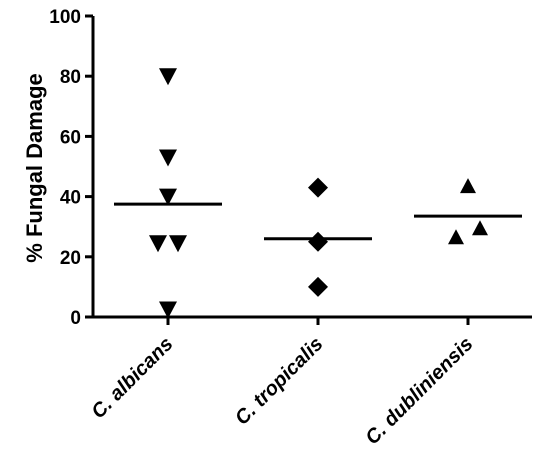 This screenshot has height=464, width=550. Describe the element at coordinates (75, 318) in the screenshot. I see `y-tick-label: 0` at that location.